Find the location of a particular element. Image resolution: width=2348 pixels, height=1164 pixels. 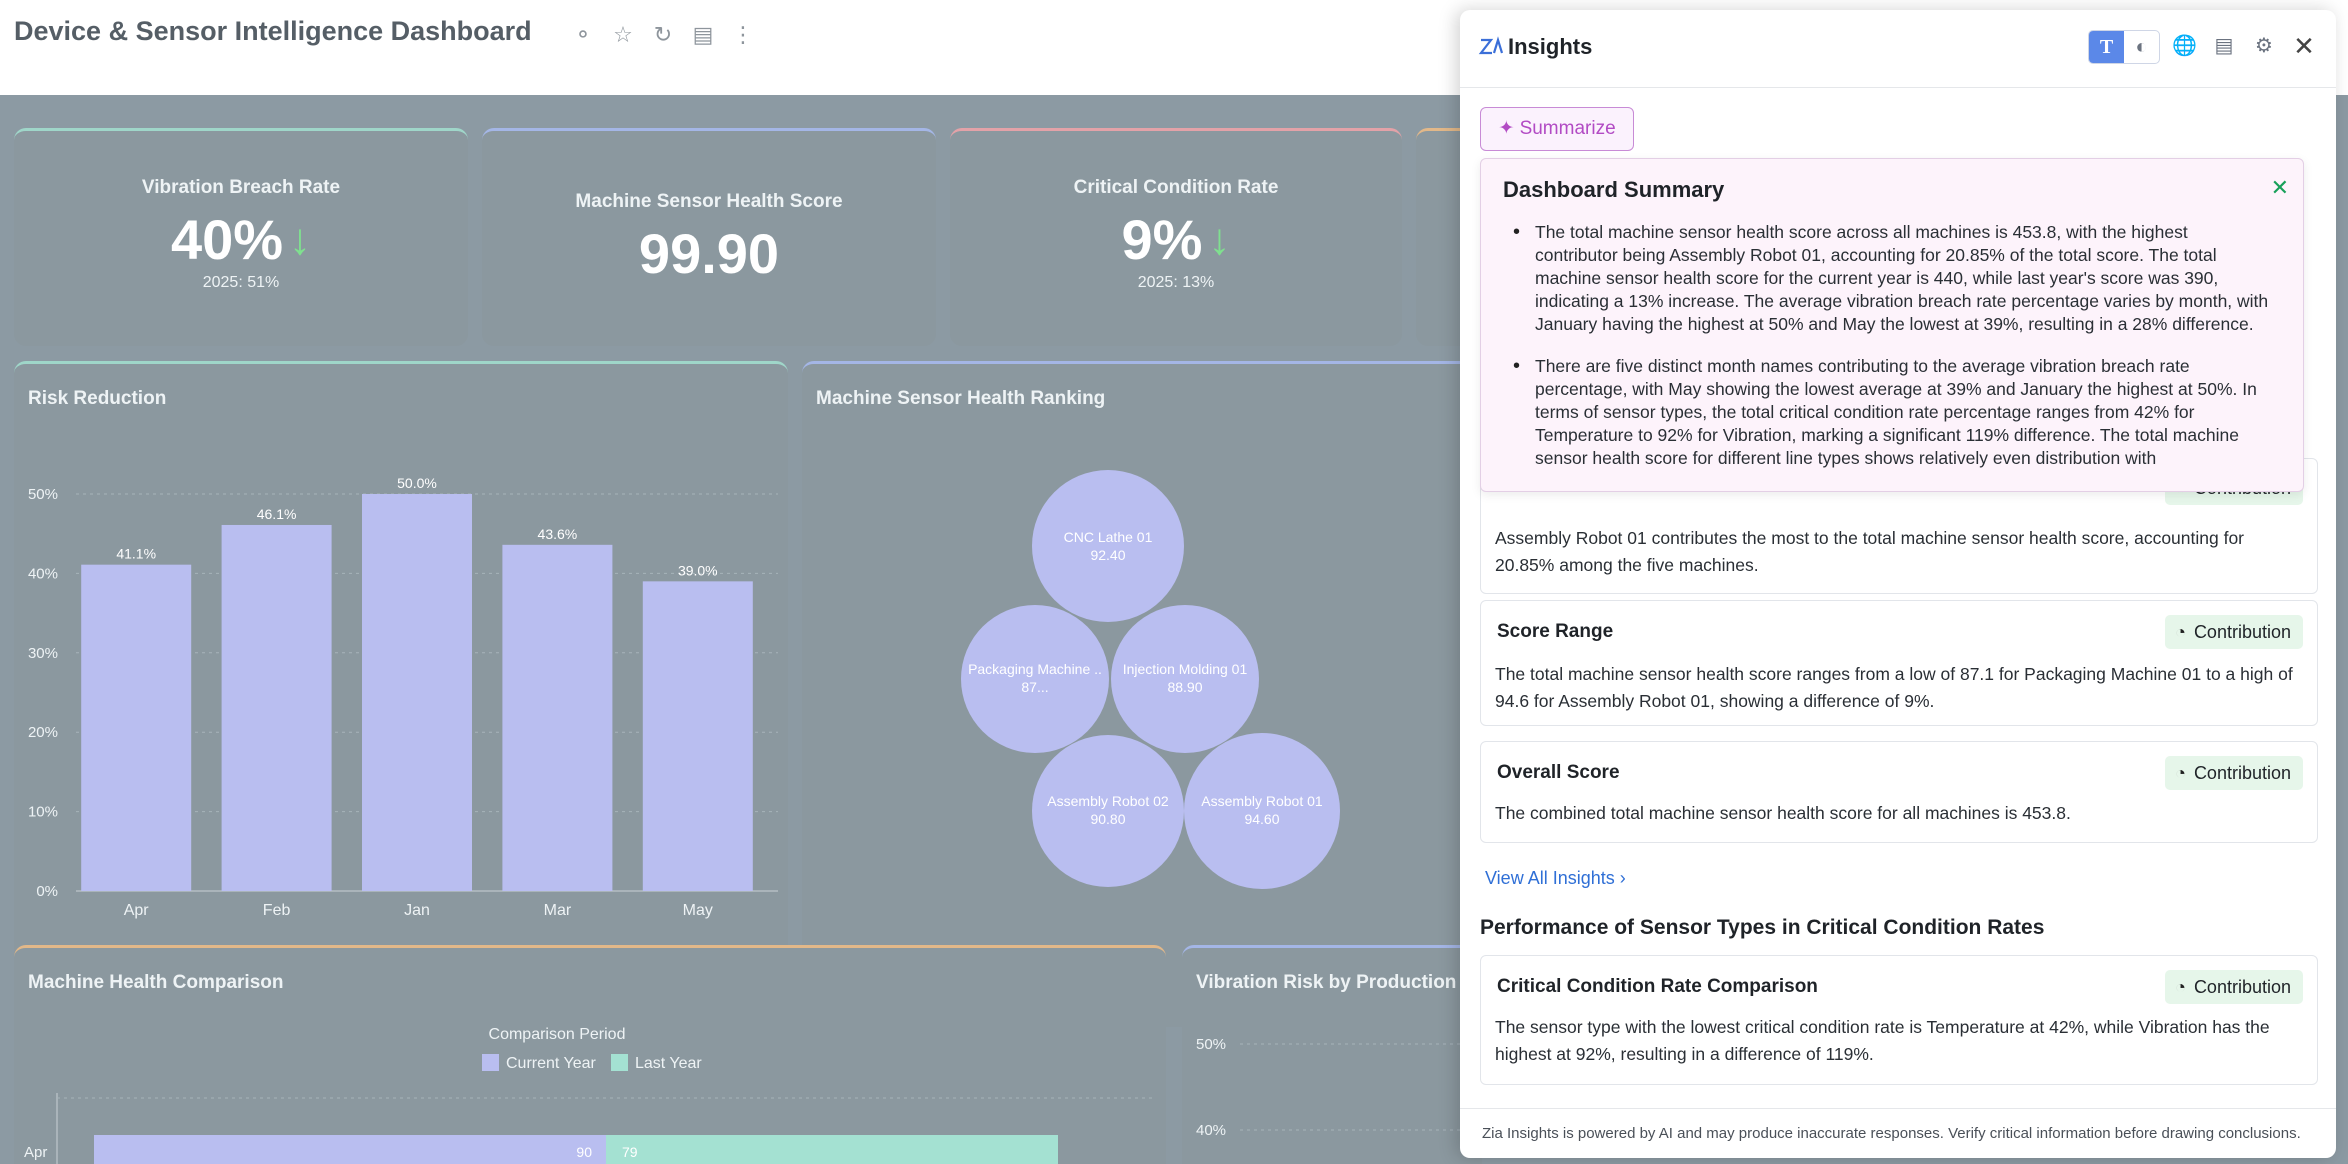

x-tick-label: Jan is located at coordinates (417, 910).